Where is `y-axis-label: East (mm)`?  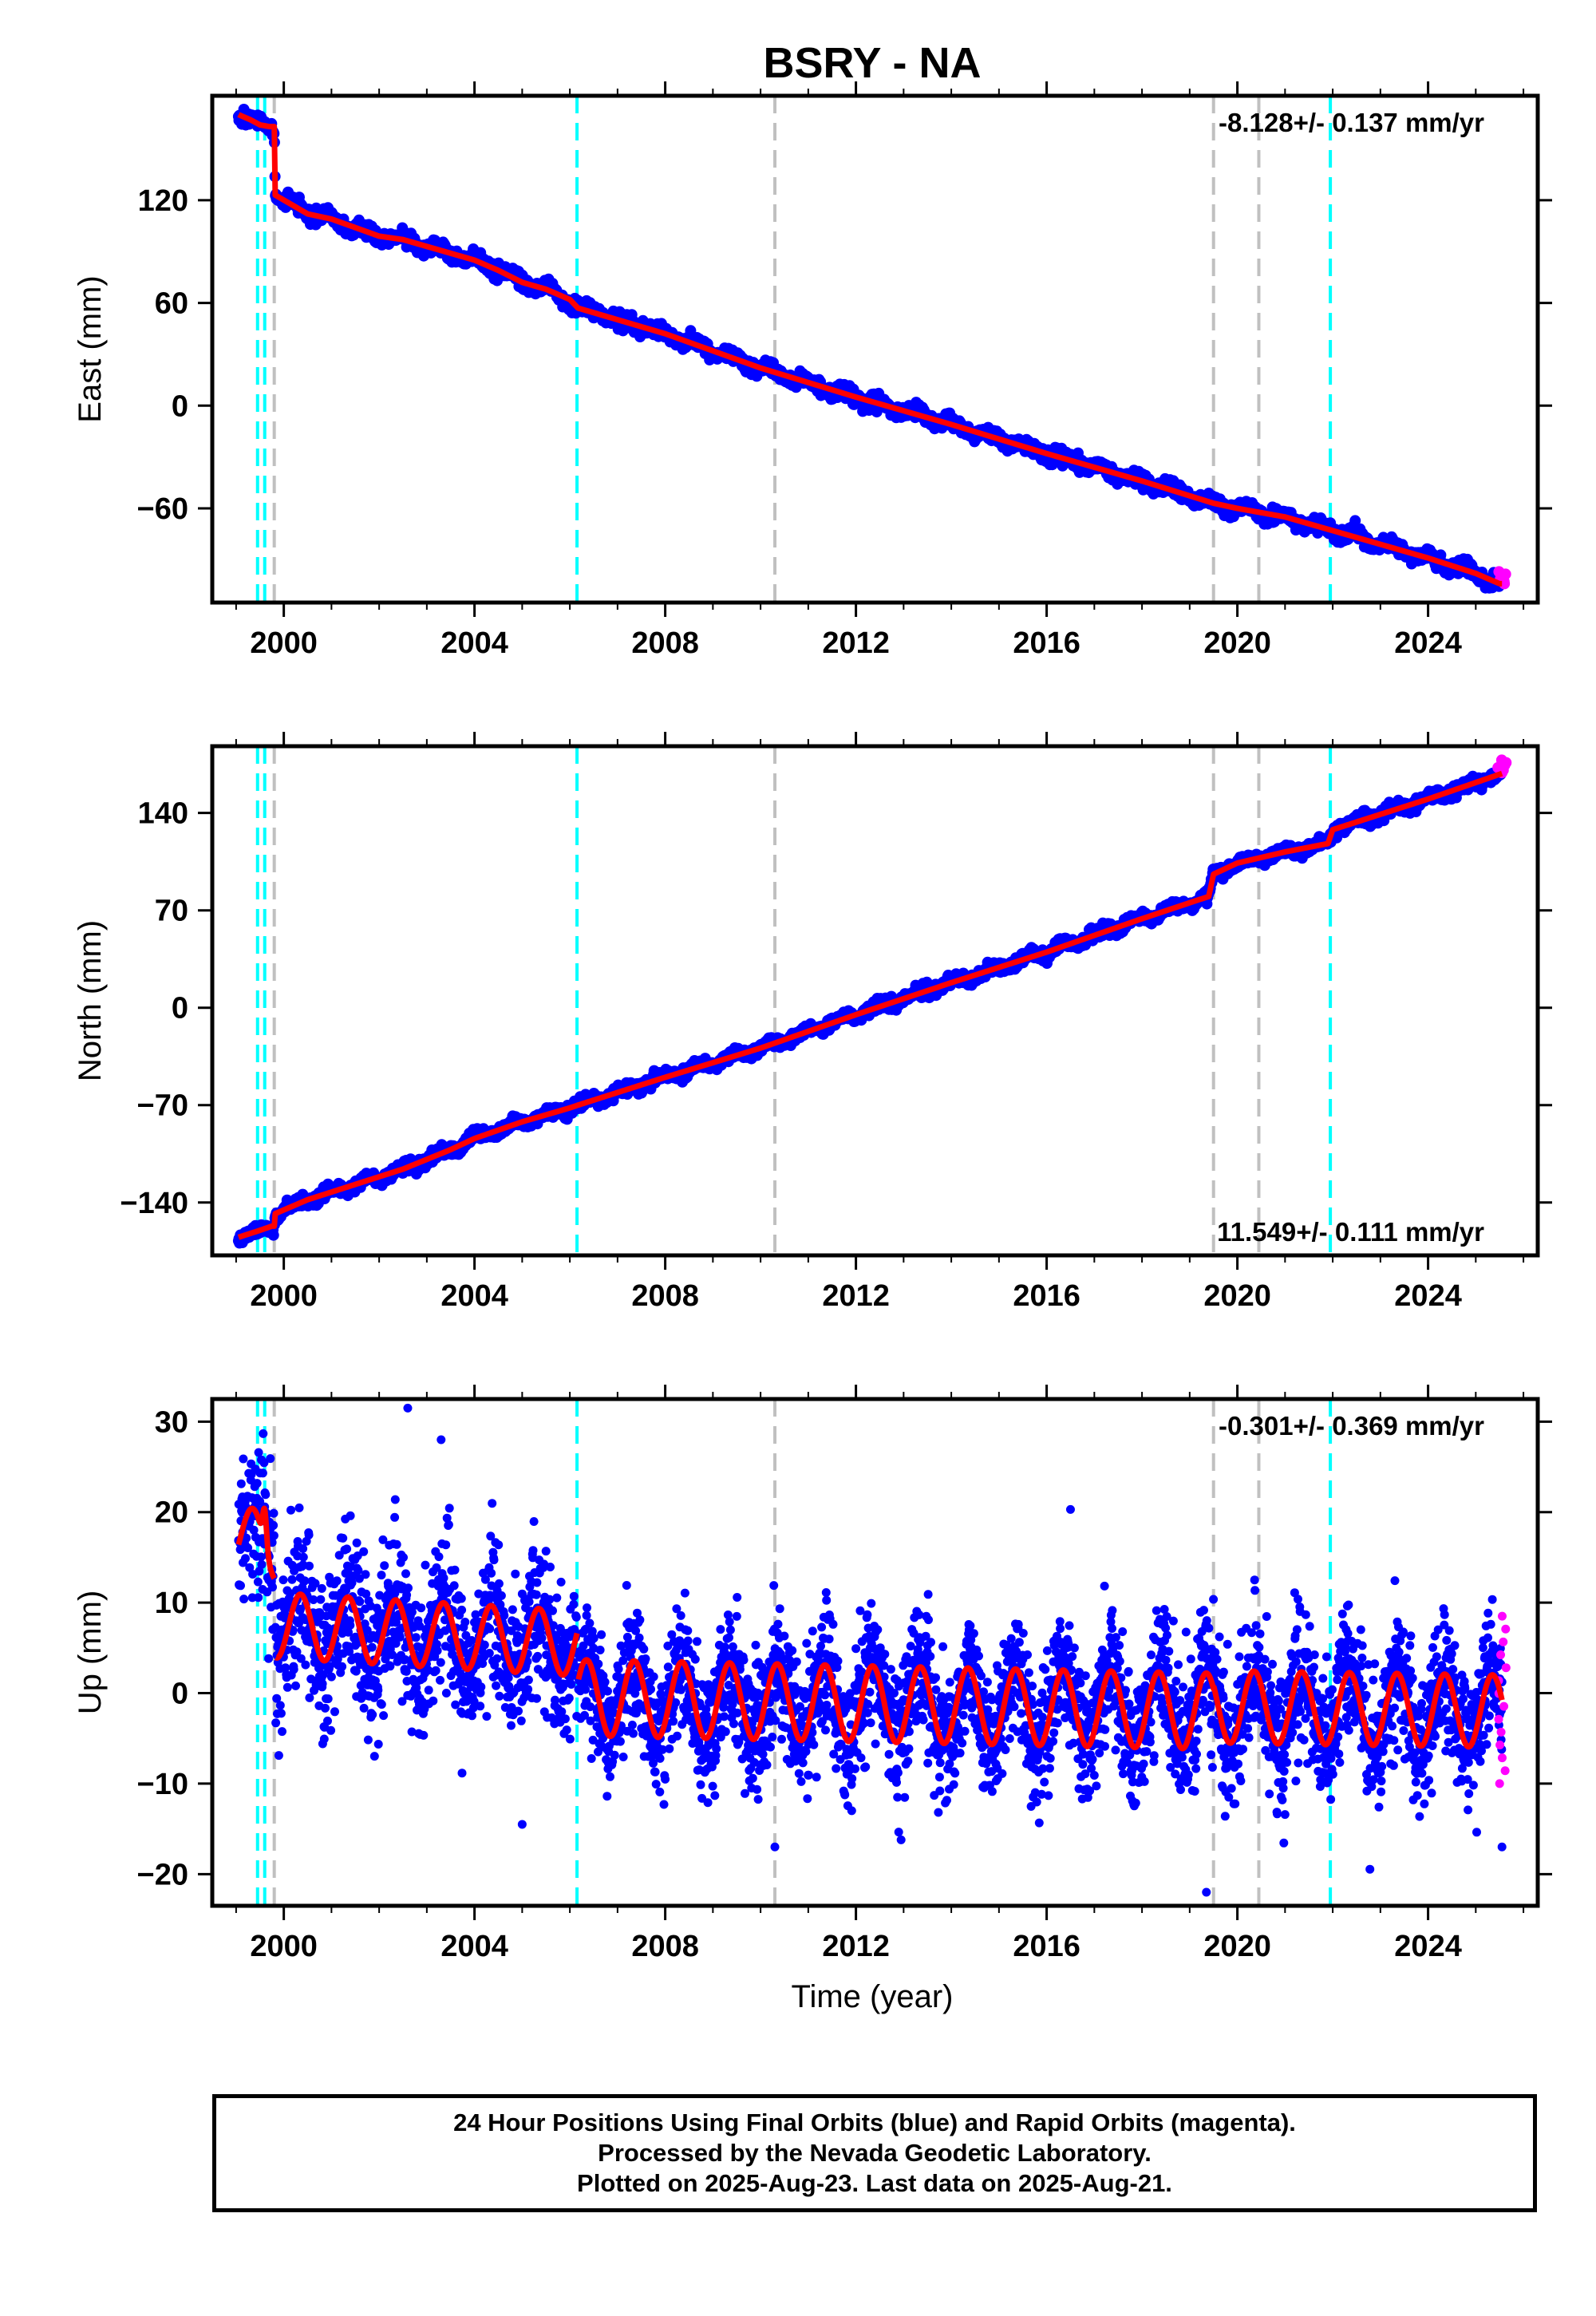
y-axis-label: East (mm) is located at coordinates (90, 348).